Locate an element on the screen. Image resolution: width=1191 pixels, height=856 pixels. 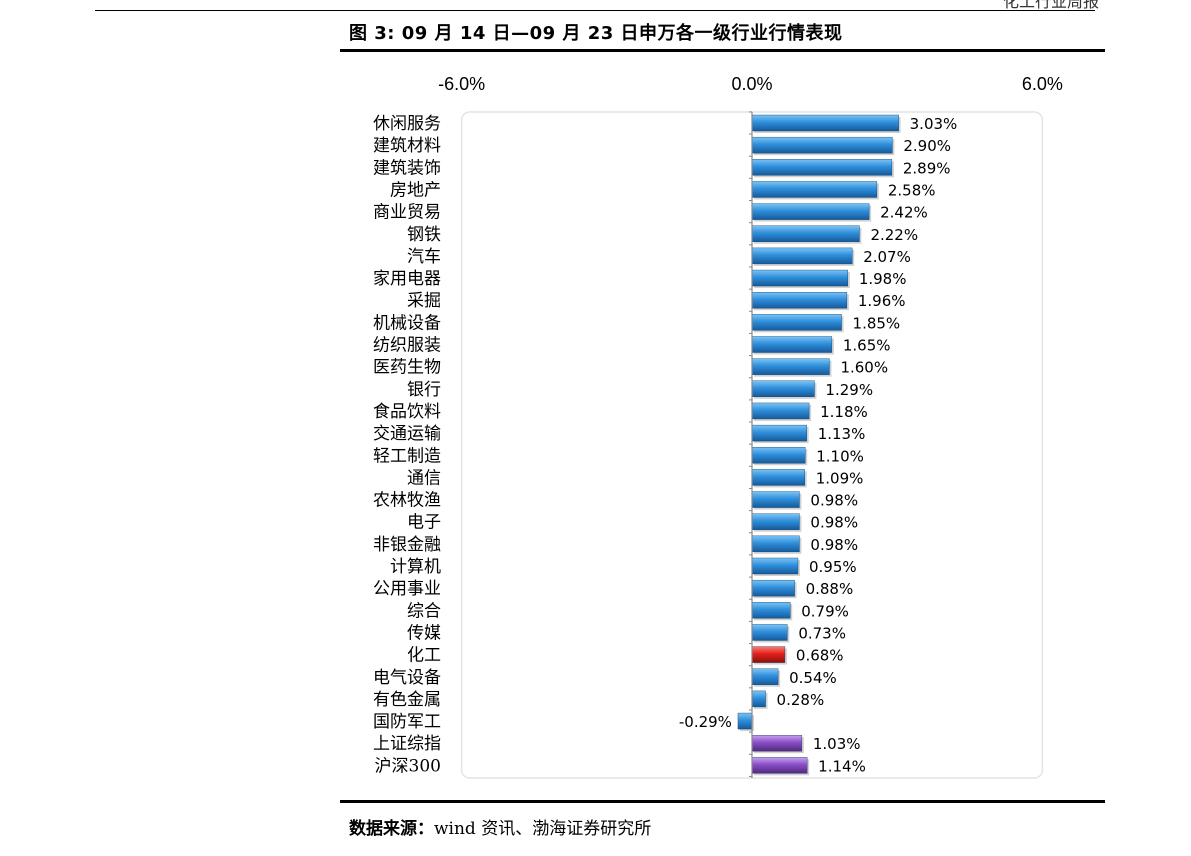
category-label: 银行 is located at coordinates (424, 390).